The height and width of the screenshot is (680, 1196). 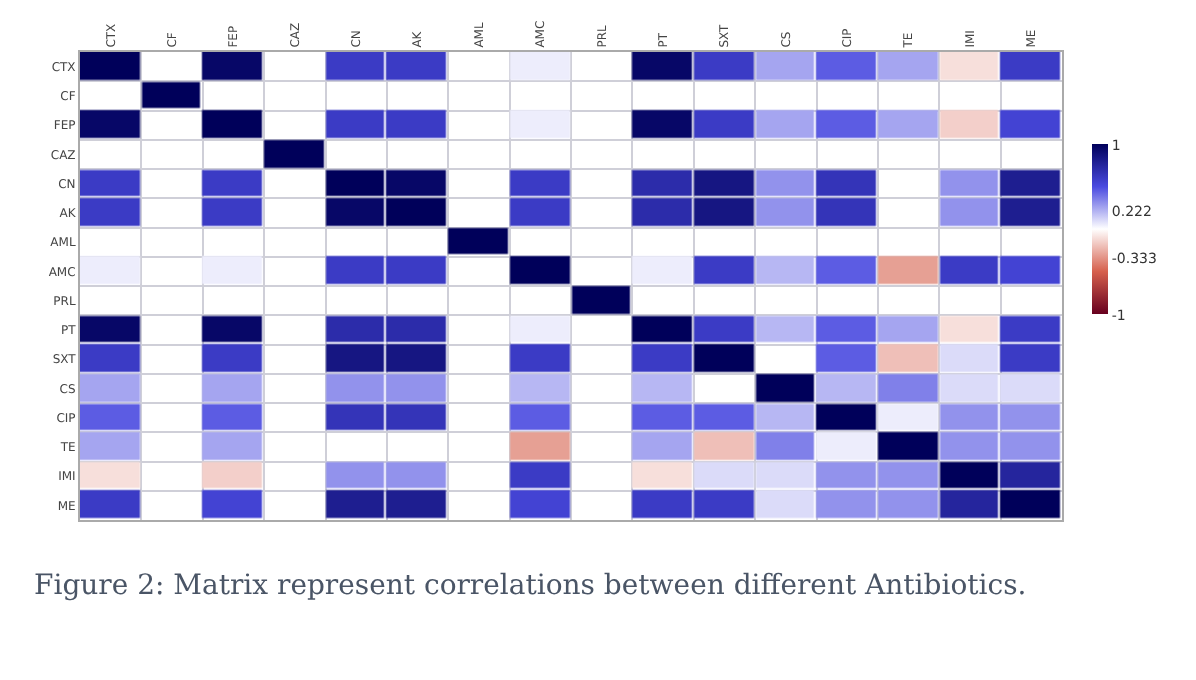 I want to click on caption: Figure 2: Matrix represent correlations between different Antibiotics., so click(x=530, y=586).